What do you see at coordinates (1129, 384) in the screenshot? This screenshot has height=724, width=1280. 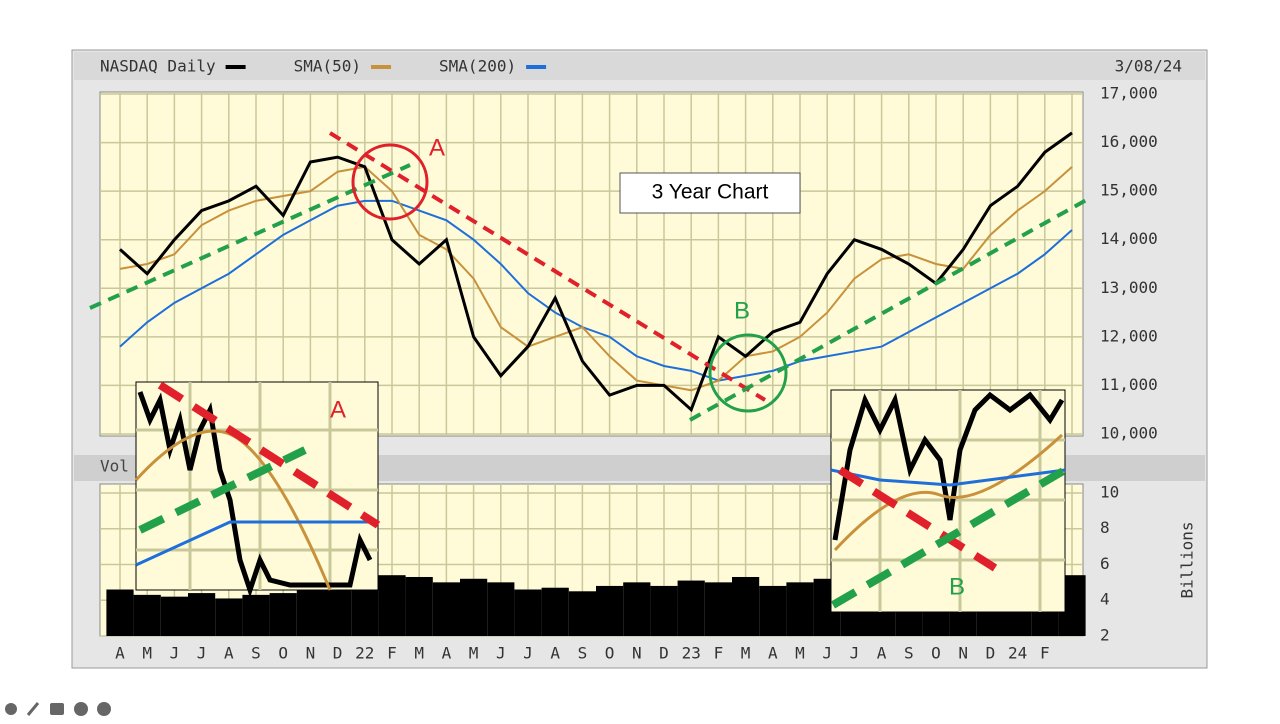 I see `y-tick-label: 11,000` at bounding box center [1129, 384].